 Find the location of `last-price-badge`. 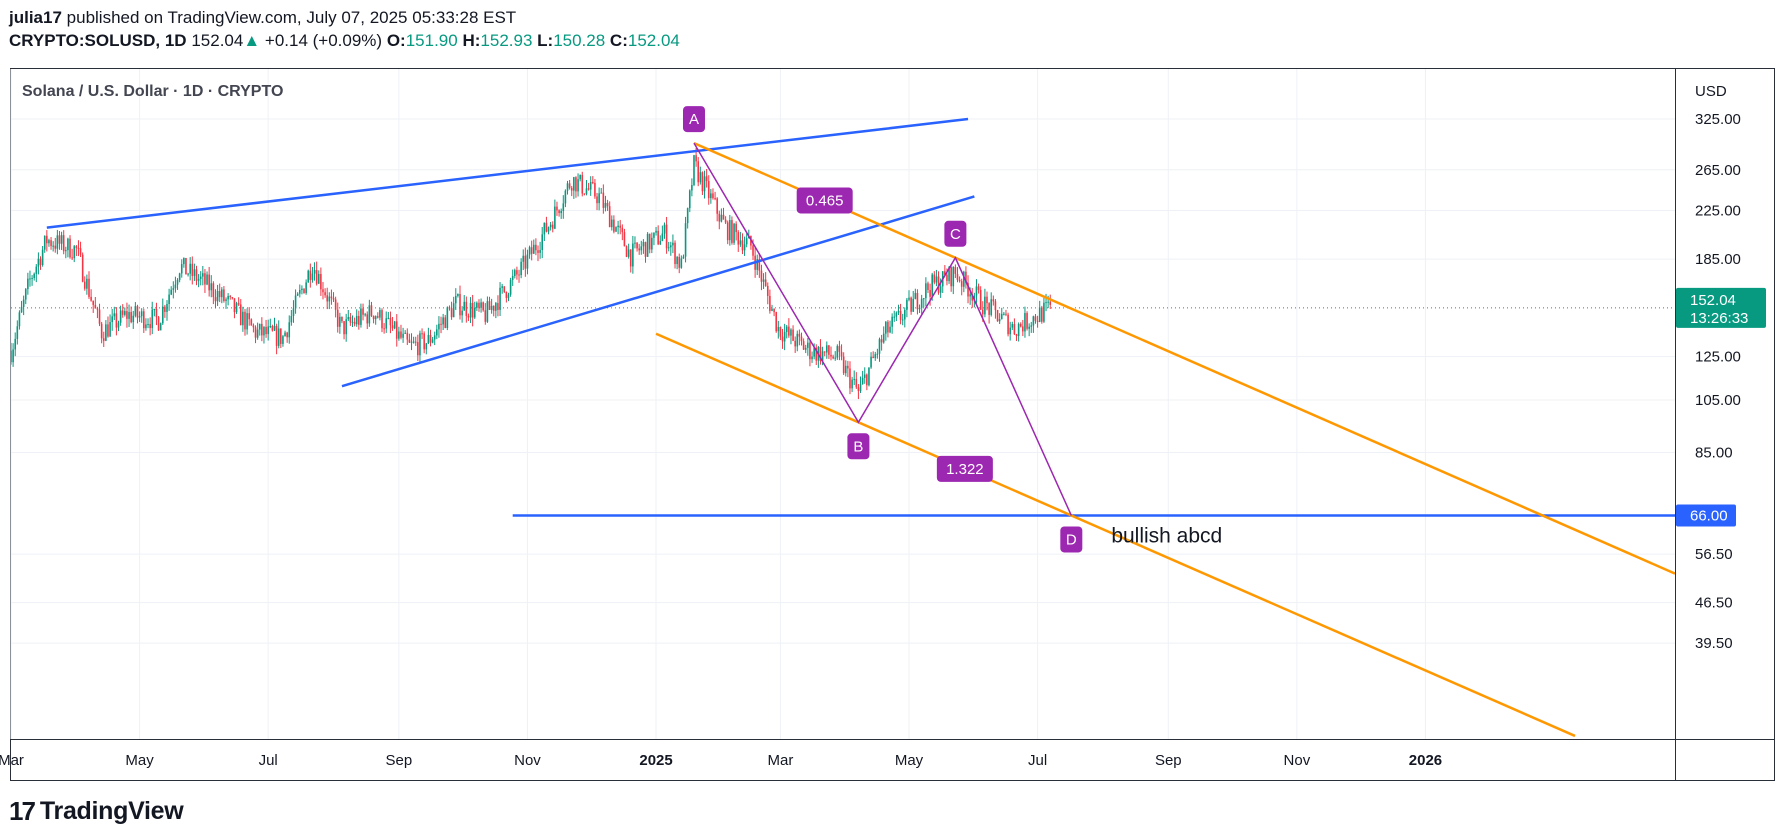

last-price-badge is located at coordinates (1721, 307).